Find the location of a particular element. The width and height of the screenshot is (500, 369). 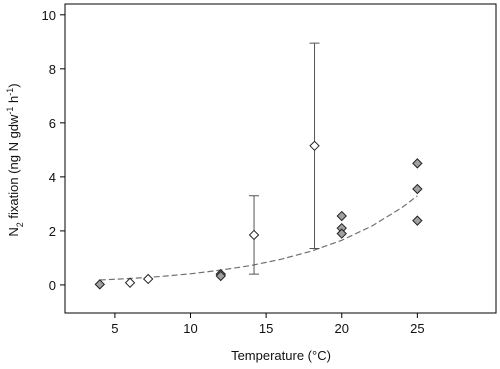

y-tick-label: 0 is located at coordinates (52, 285).